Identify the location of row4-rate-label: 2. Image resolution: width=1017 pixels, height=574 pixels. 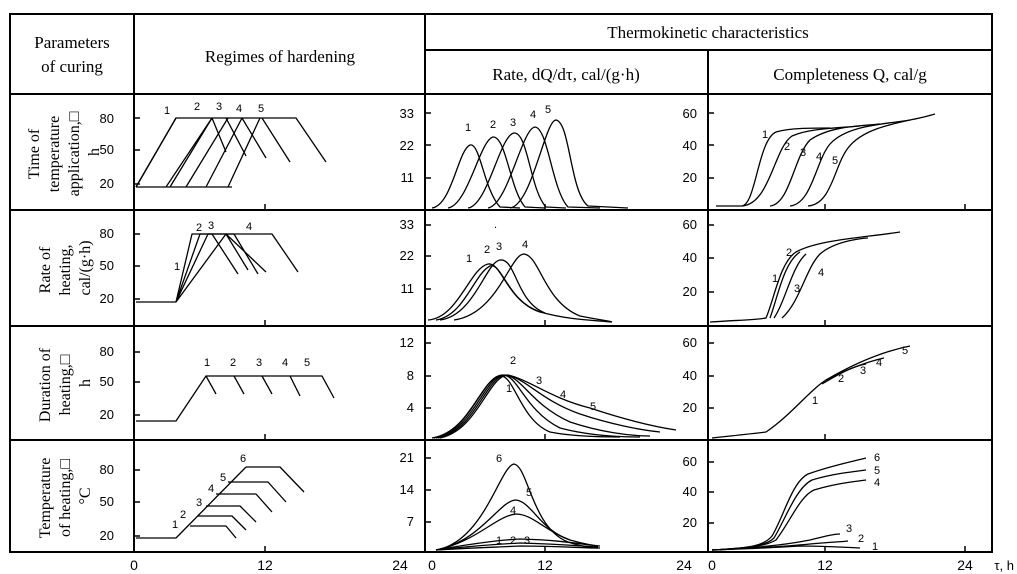
(513, 541).